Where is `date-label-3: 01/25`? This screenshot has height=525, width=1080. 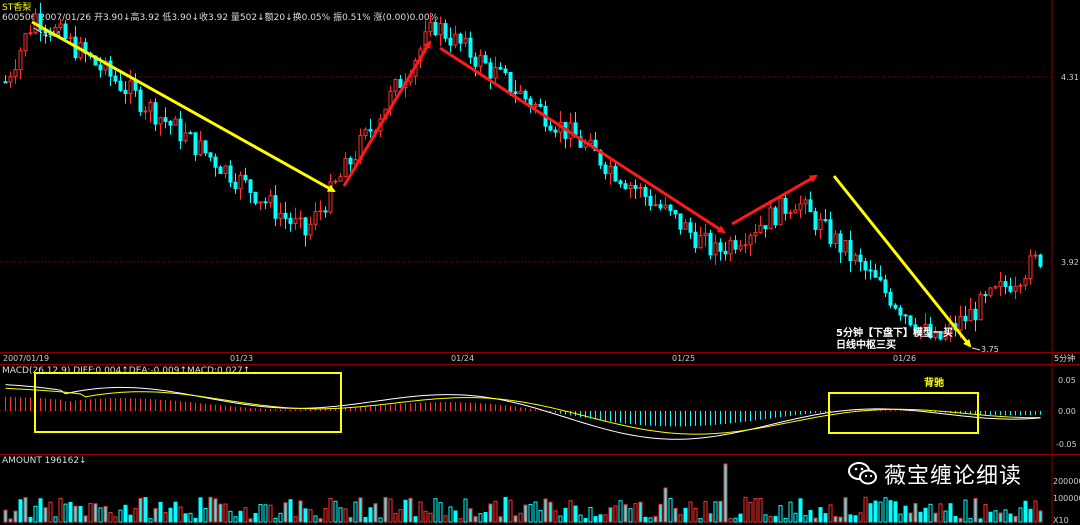
date-label-3: 01/25 is located at coordinates (683, 358).